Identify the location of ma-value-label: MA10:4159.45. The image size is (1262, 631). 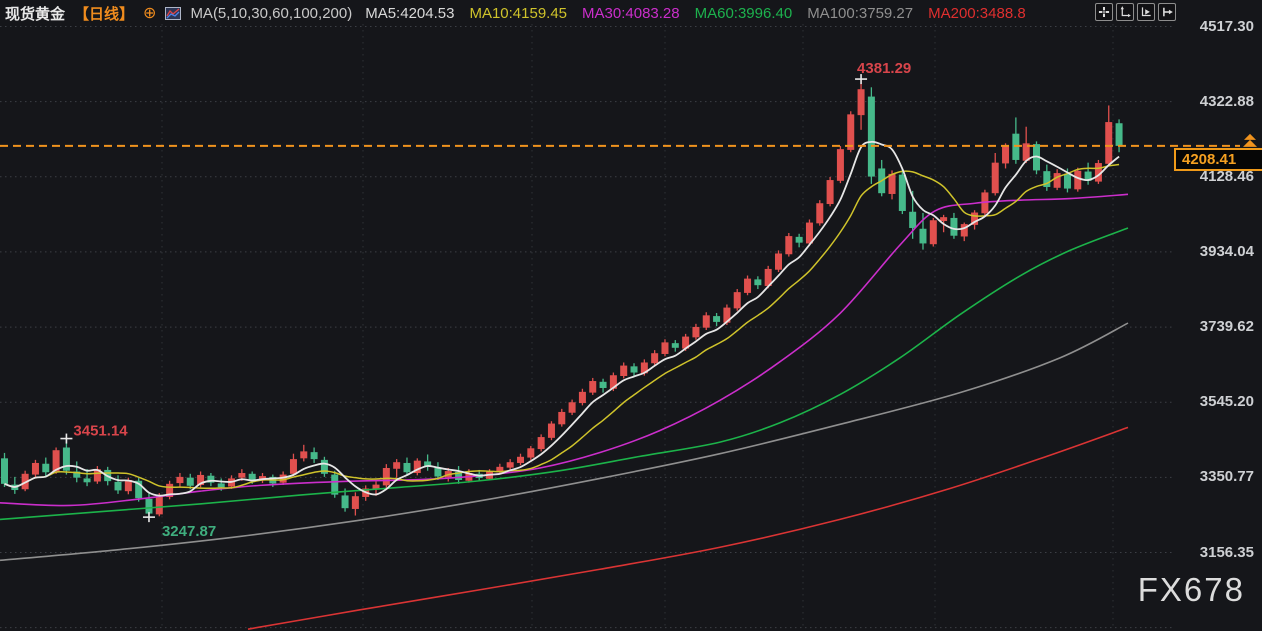
(518, 13).